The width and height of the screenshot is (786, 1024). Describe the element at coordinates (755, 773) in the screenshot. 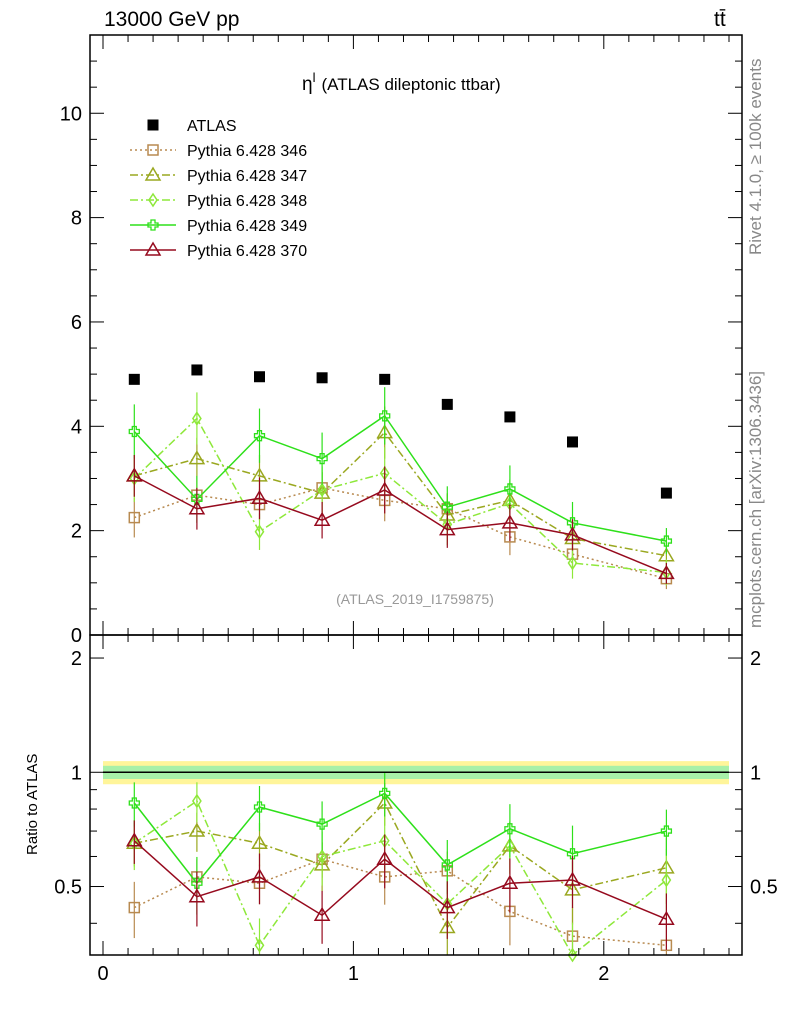

I see `ratio-y-tick-label-right: 1` at that location.